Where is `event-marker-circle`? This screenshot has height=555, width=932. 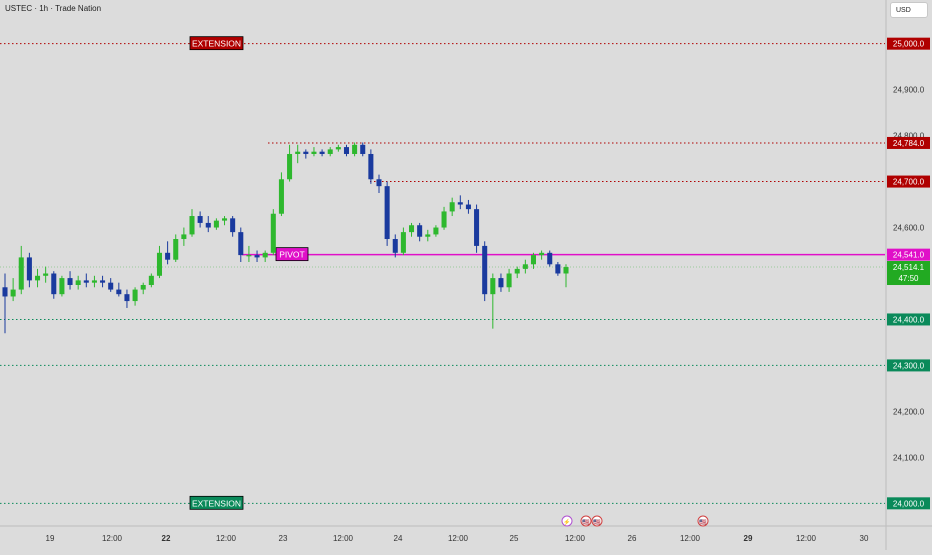
event-marker-circle is located at coordinates (597, 521).